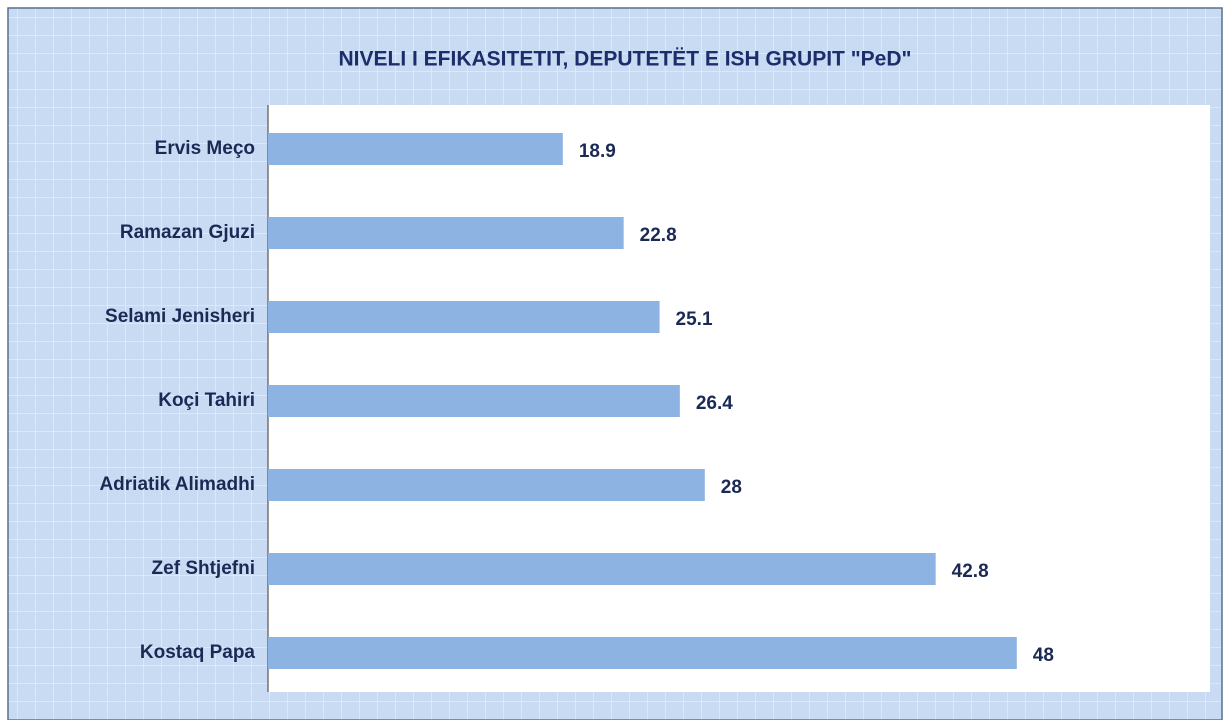  Describe the element at coordinates (206, 400) in the screenshot. I see `y-tick-label: Koçi Tahiri` at that location.